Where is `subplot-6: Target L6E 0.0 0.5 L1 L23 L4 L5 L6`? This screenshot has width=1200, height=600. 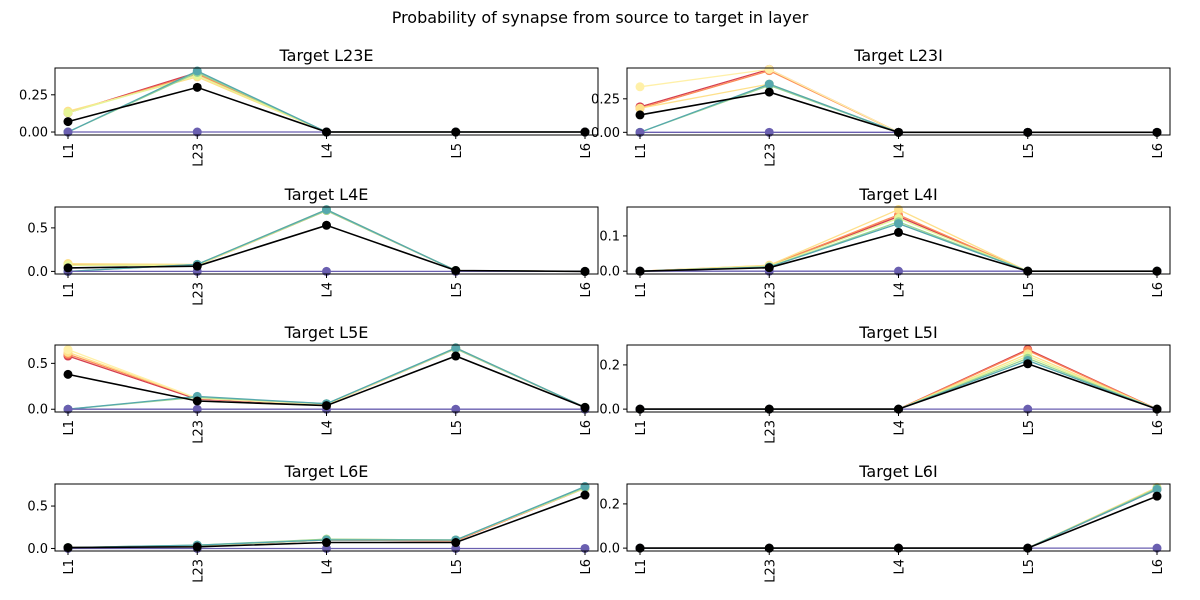 subplot-6: Target L6E 0.0 0.5 L1 L23 L4 L5 L6 is located at coordinates (313, 522).